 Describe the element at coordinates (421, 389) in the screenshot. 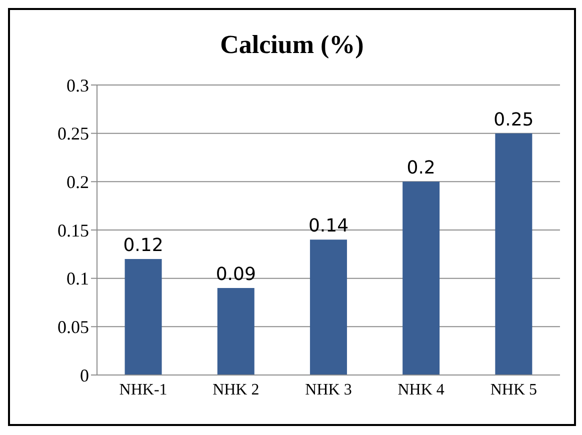

I see `x-tick-label: NHK 4` at that location.